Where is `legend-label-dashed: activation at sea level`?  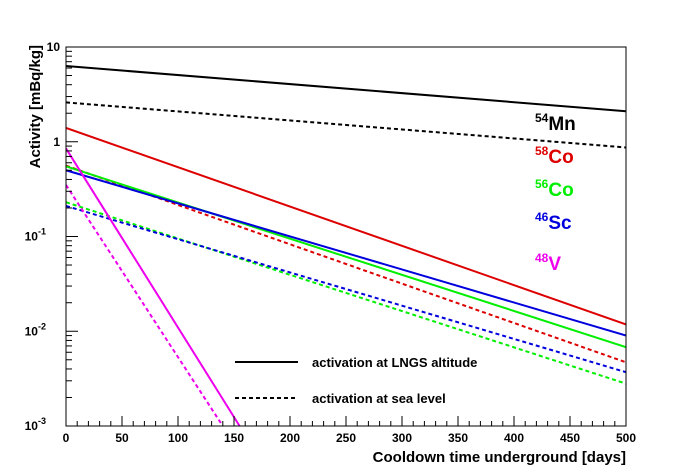 legend-label-dashed: activation at sea level is located at coordinates (379, 398).